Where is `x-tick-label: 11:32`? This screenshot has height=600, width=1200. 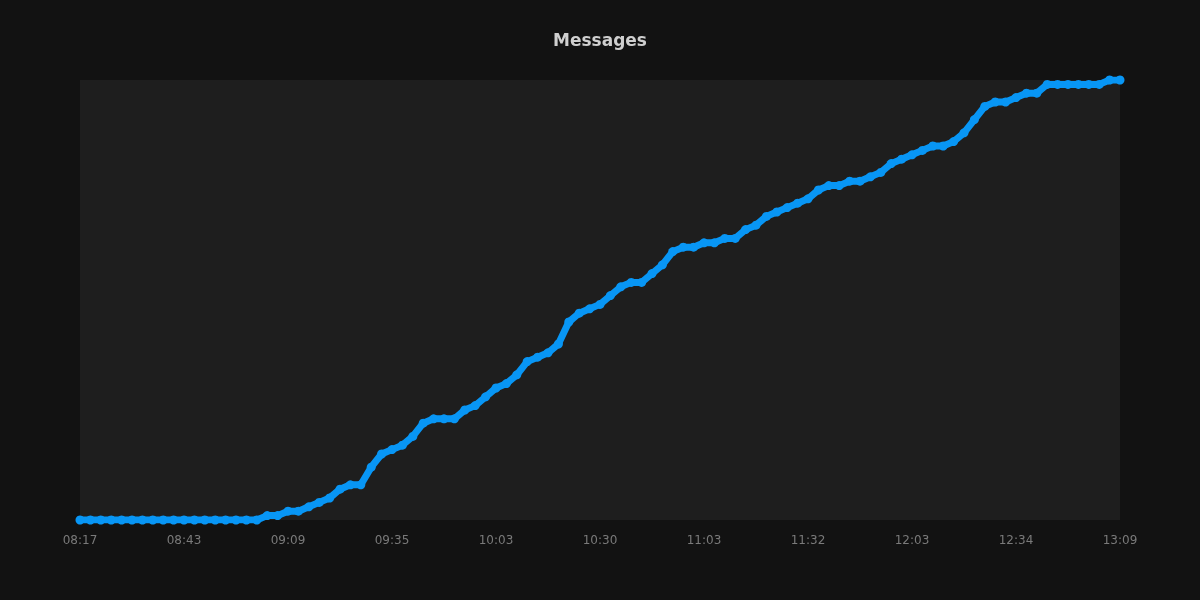 x-tick-label: 11:32 is located at coordinates (808, 540).